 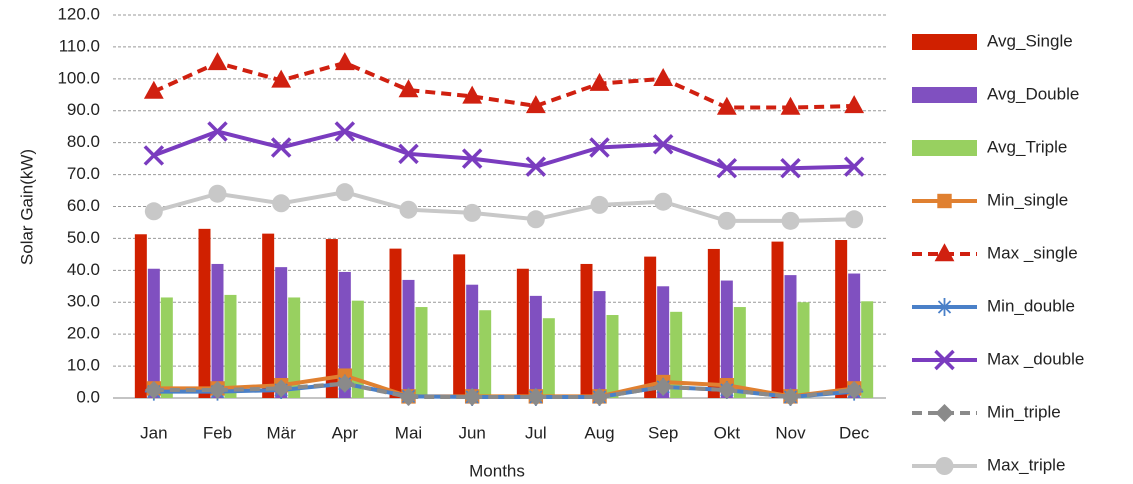 What do you see at coordinates (790, 432) in the screenshot?
I see `x-tick-label: Nov` at bounding box center [790, 432].